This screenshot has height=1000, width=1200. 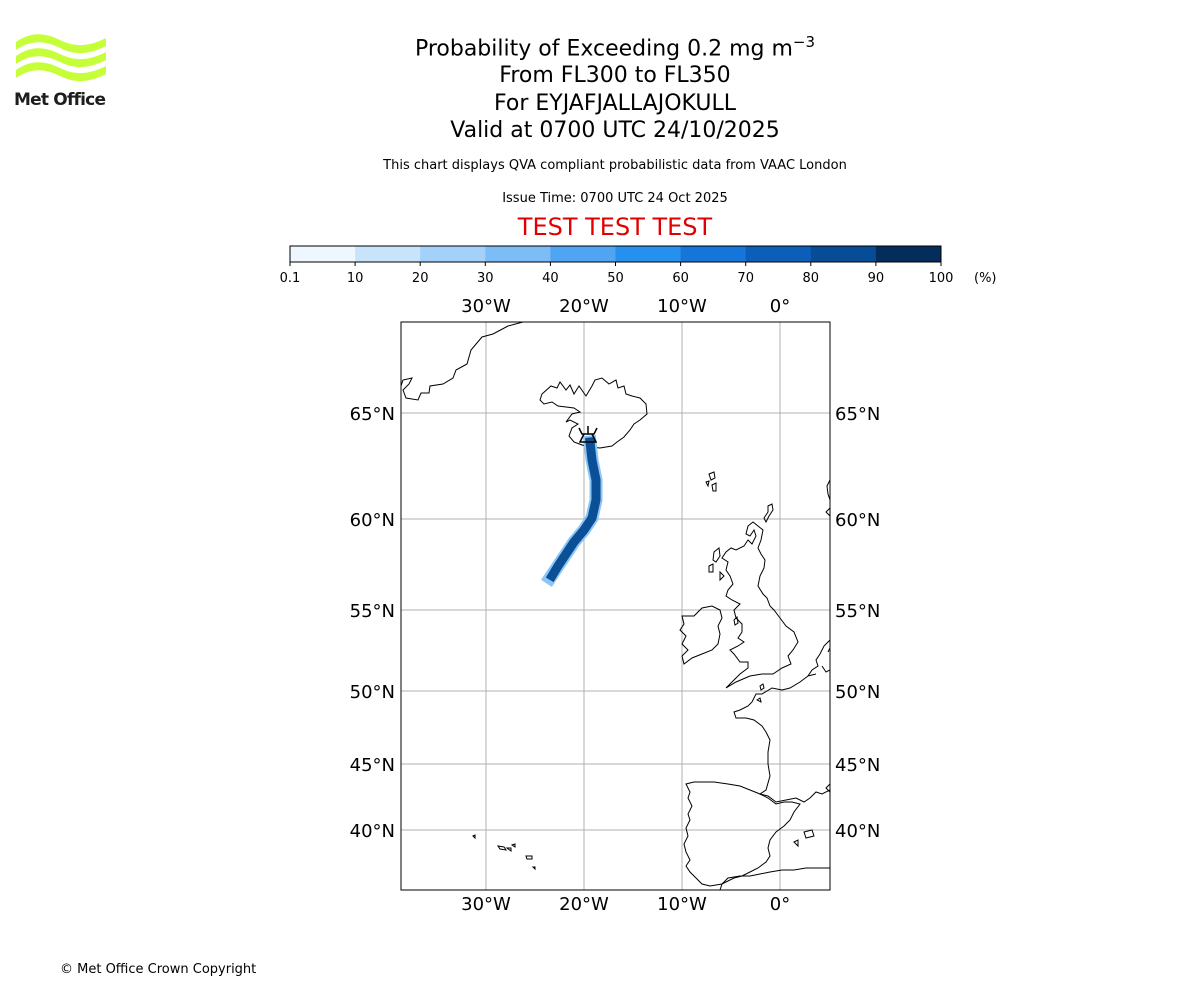 What do you see at coordinates (768, 513) in the screenshot?
I see `coastline-shetland` at bounding box center [768, 513].